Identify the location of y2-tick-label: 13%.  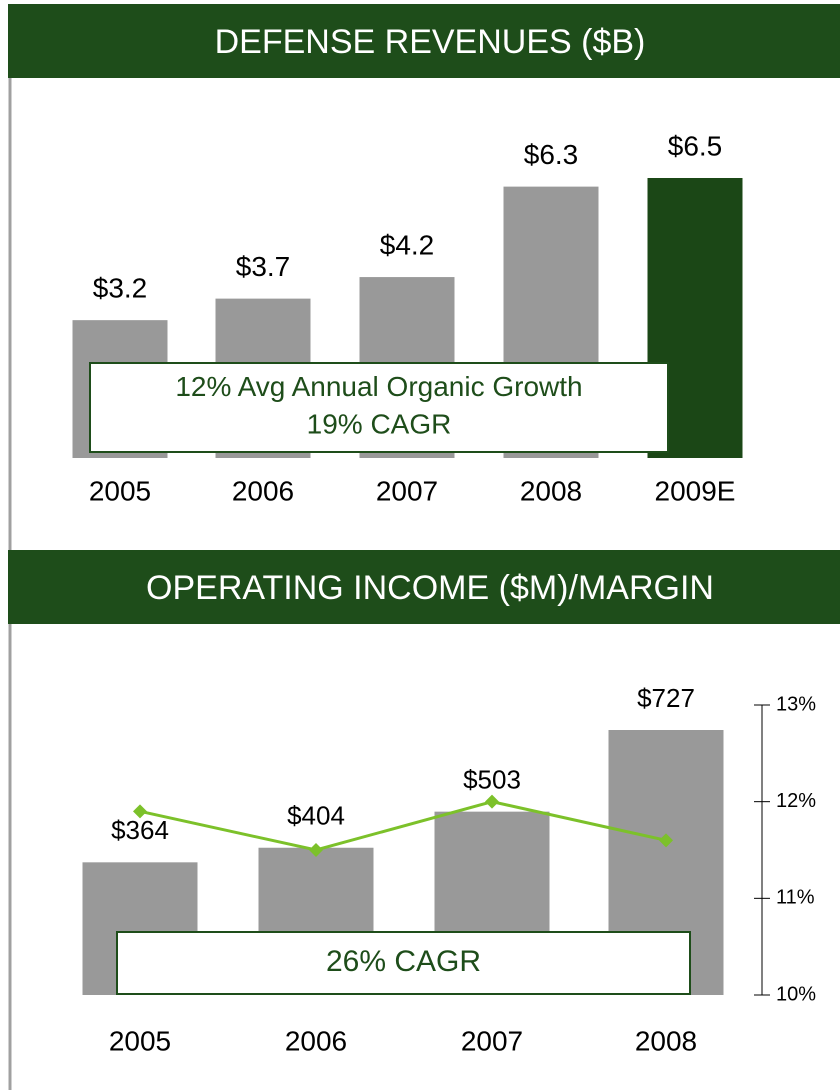
(796, 704).